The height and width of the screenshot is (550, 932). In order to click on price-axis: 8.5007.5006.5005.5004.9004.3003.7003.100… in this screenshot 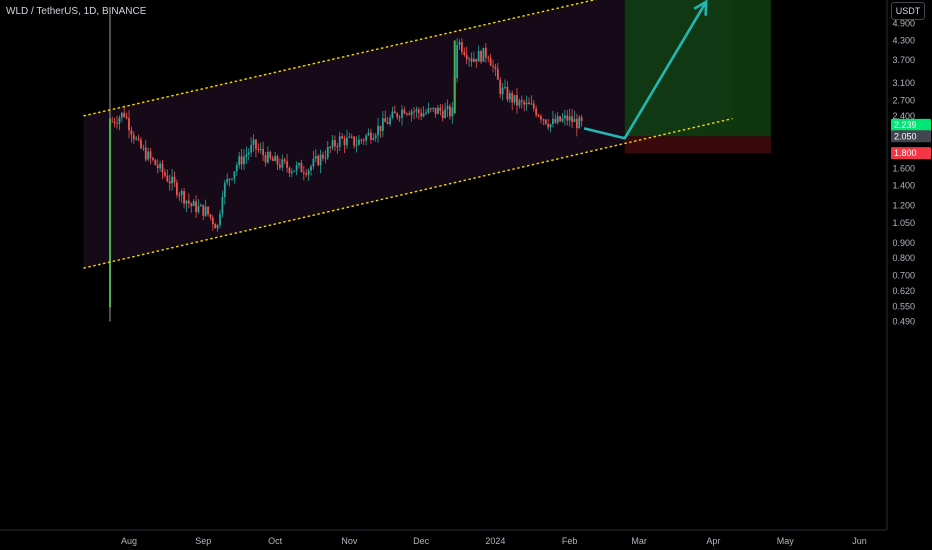, I will do `click(903, 163)`.